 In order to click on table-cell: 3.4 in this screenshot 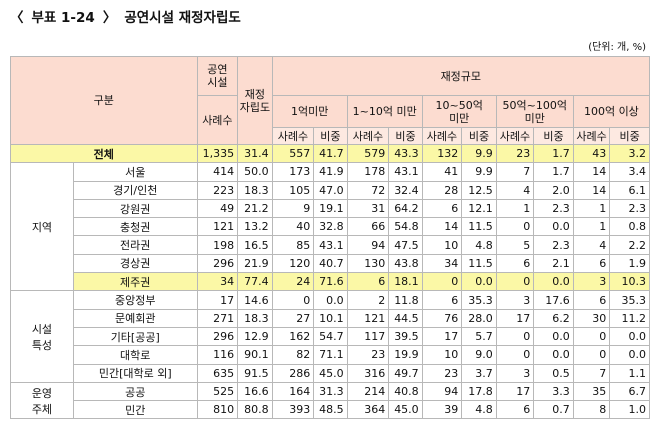, I will do `click(629, 172)`.